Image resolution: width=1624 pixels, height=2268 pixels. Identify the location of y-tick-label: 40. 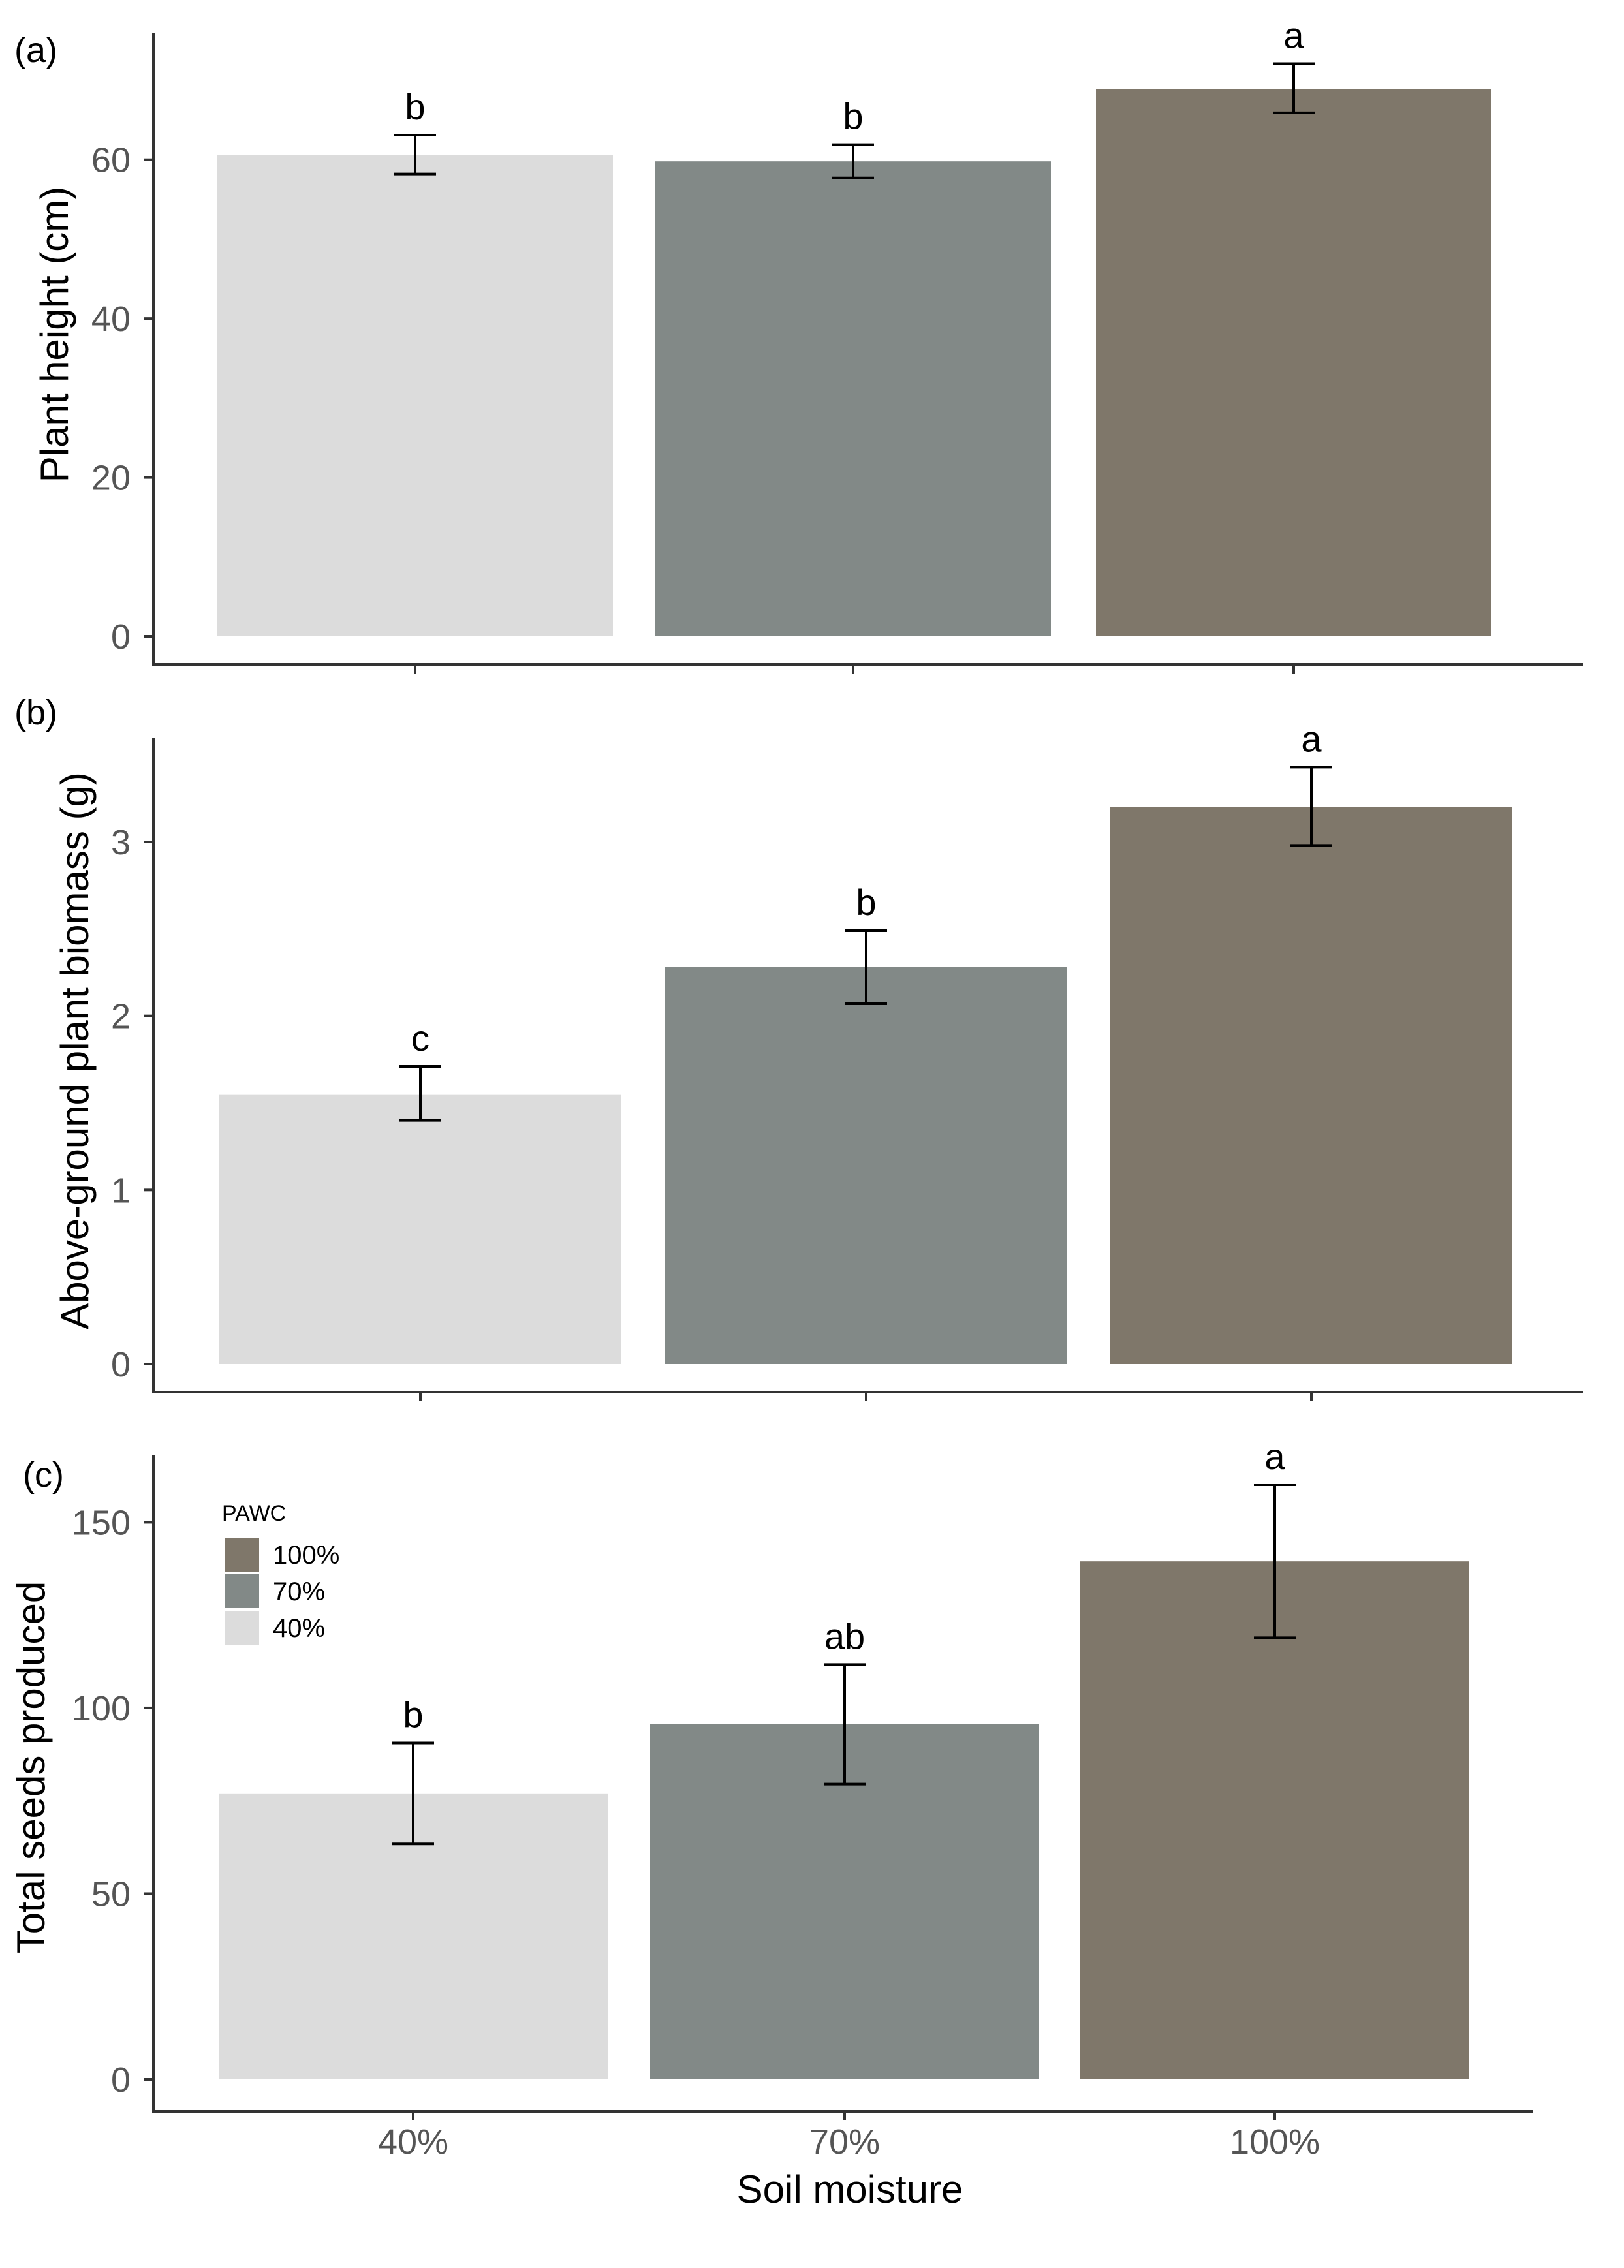
(111, 319).